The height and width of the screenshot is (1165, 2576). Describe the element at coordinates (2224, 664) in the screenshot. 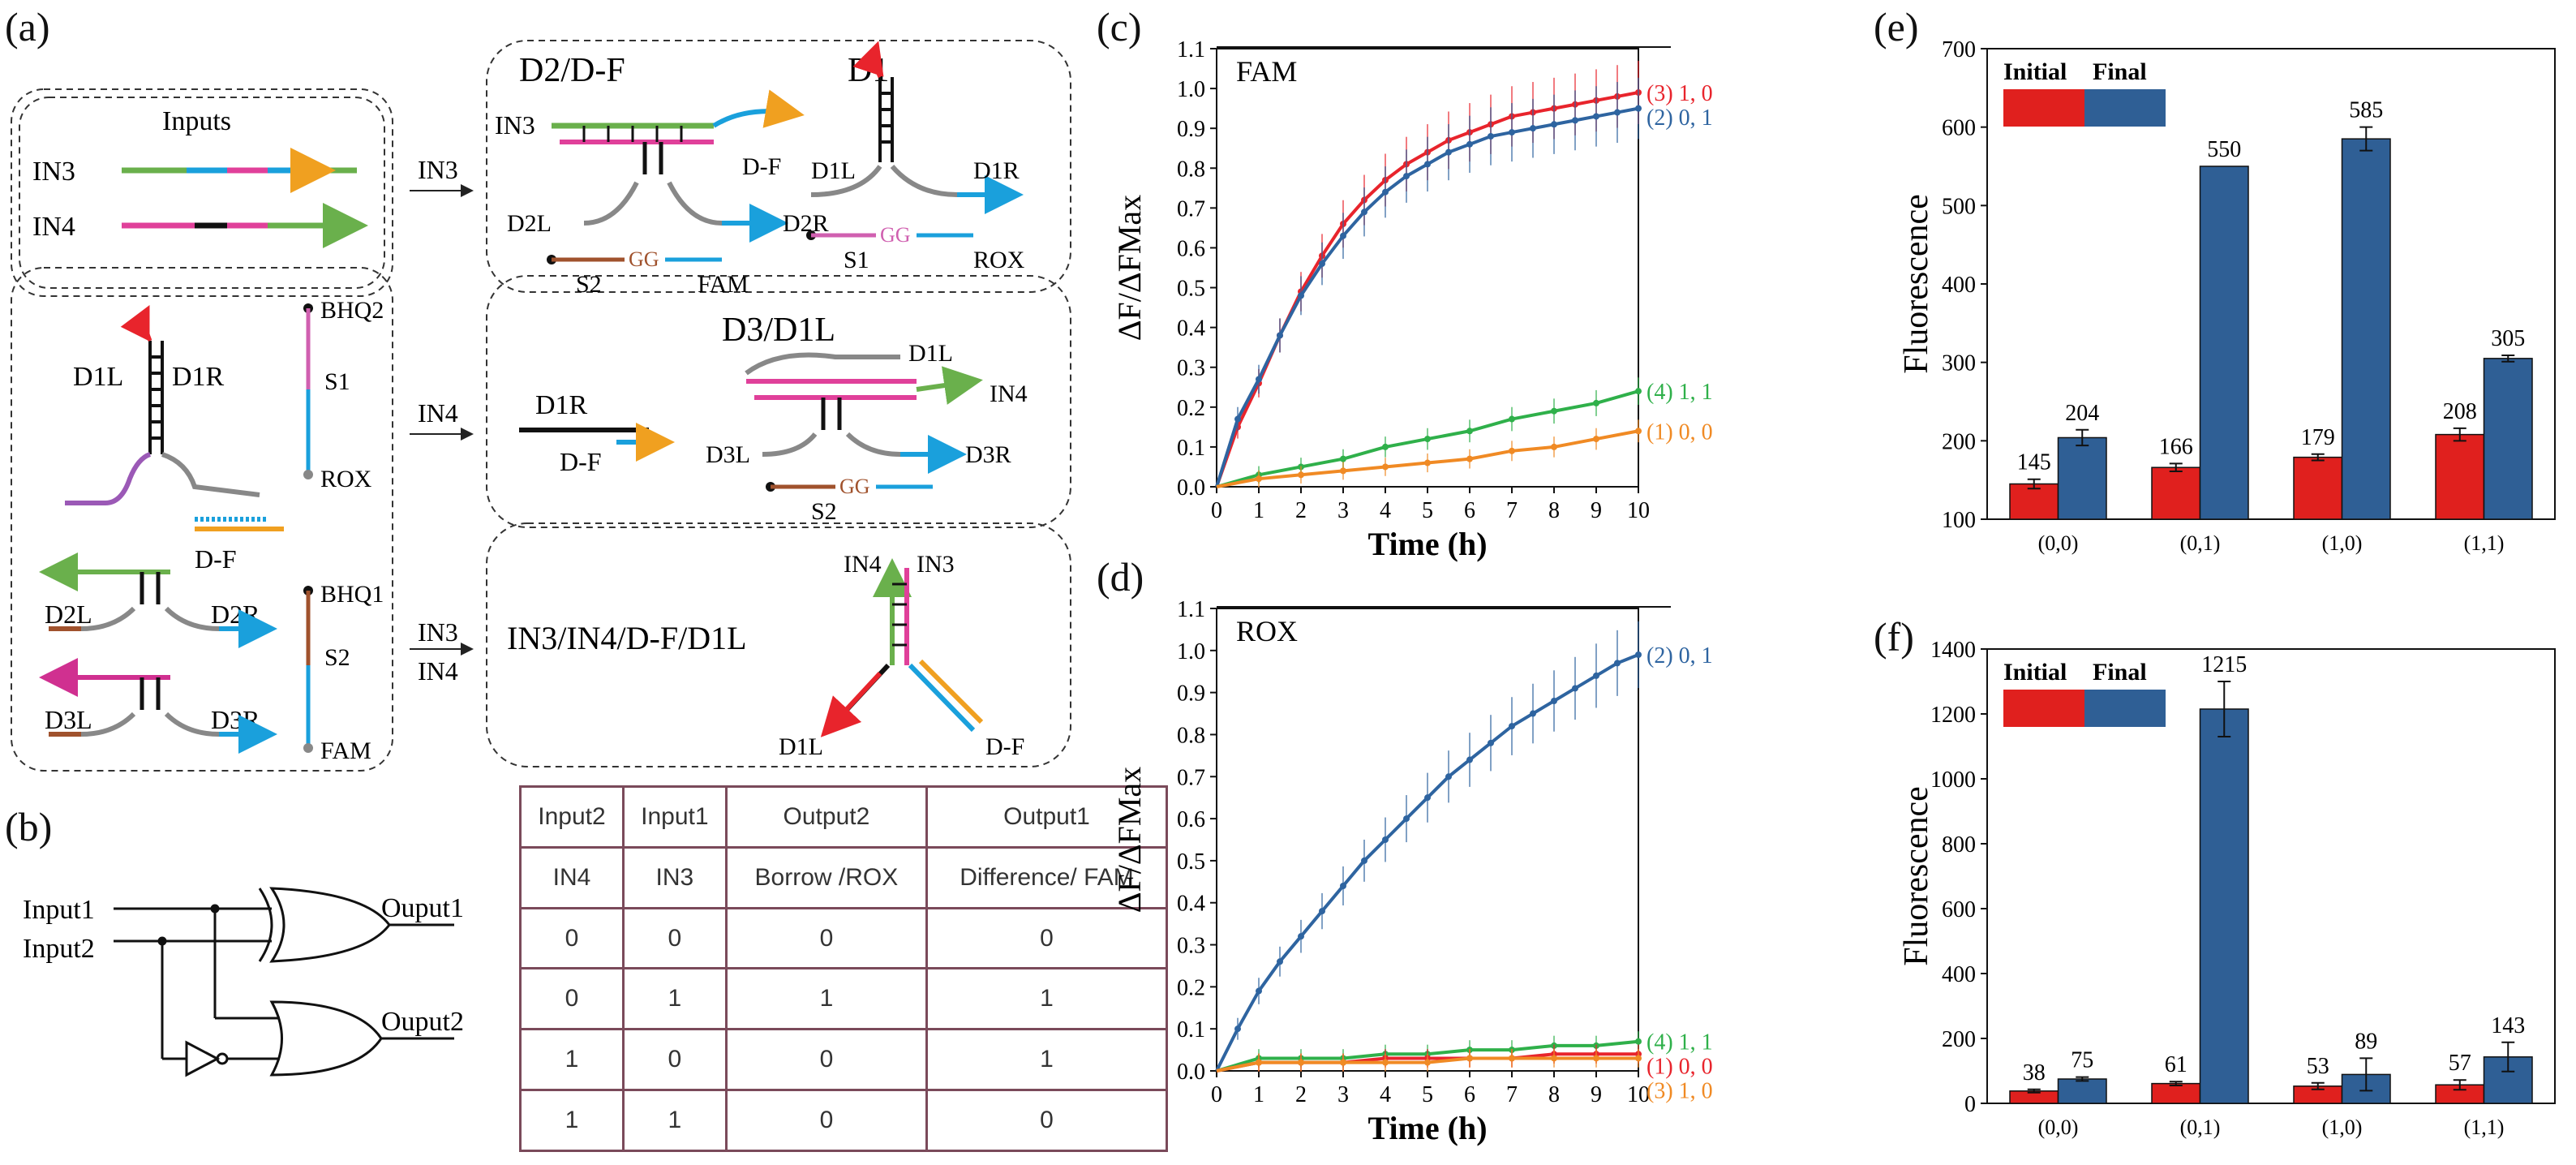

I see `data-label: 1215` at that location.